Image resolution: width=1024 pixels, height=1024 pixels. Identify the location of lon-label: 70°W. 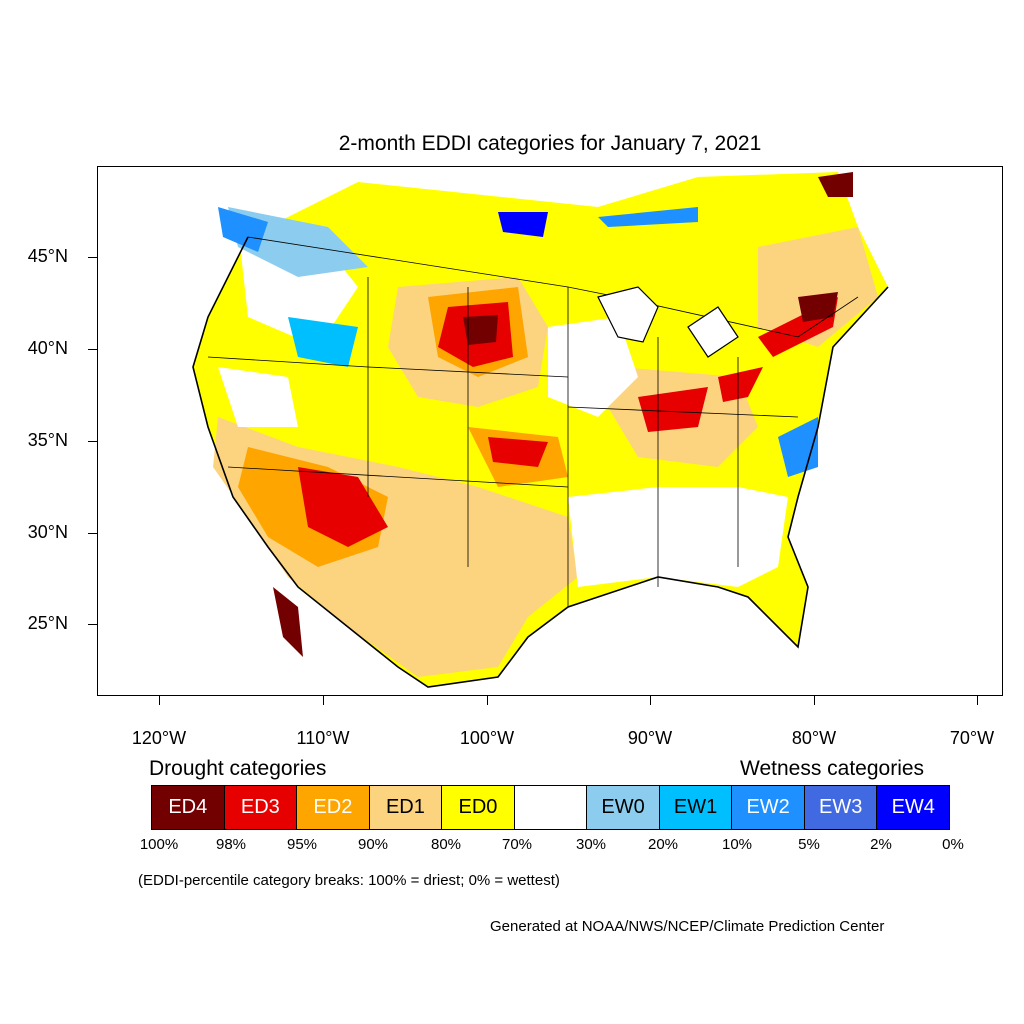
(972, 738).